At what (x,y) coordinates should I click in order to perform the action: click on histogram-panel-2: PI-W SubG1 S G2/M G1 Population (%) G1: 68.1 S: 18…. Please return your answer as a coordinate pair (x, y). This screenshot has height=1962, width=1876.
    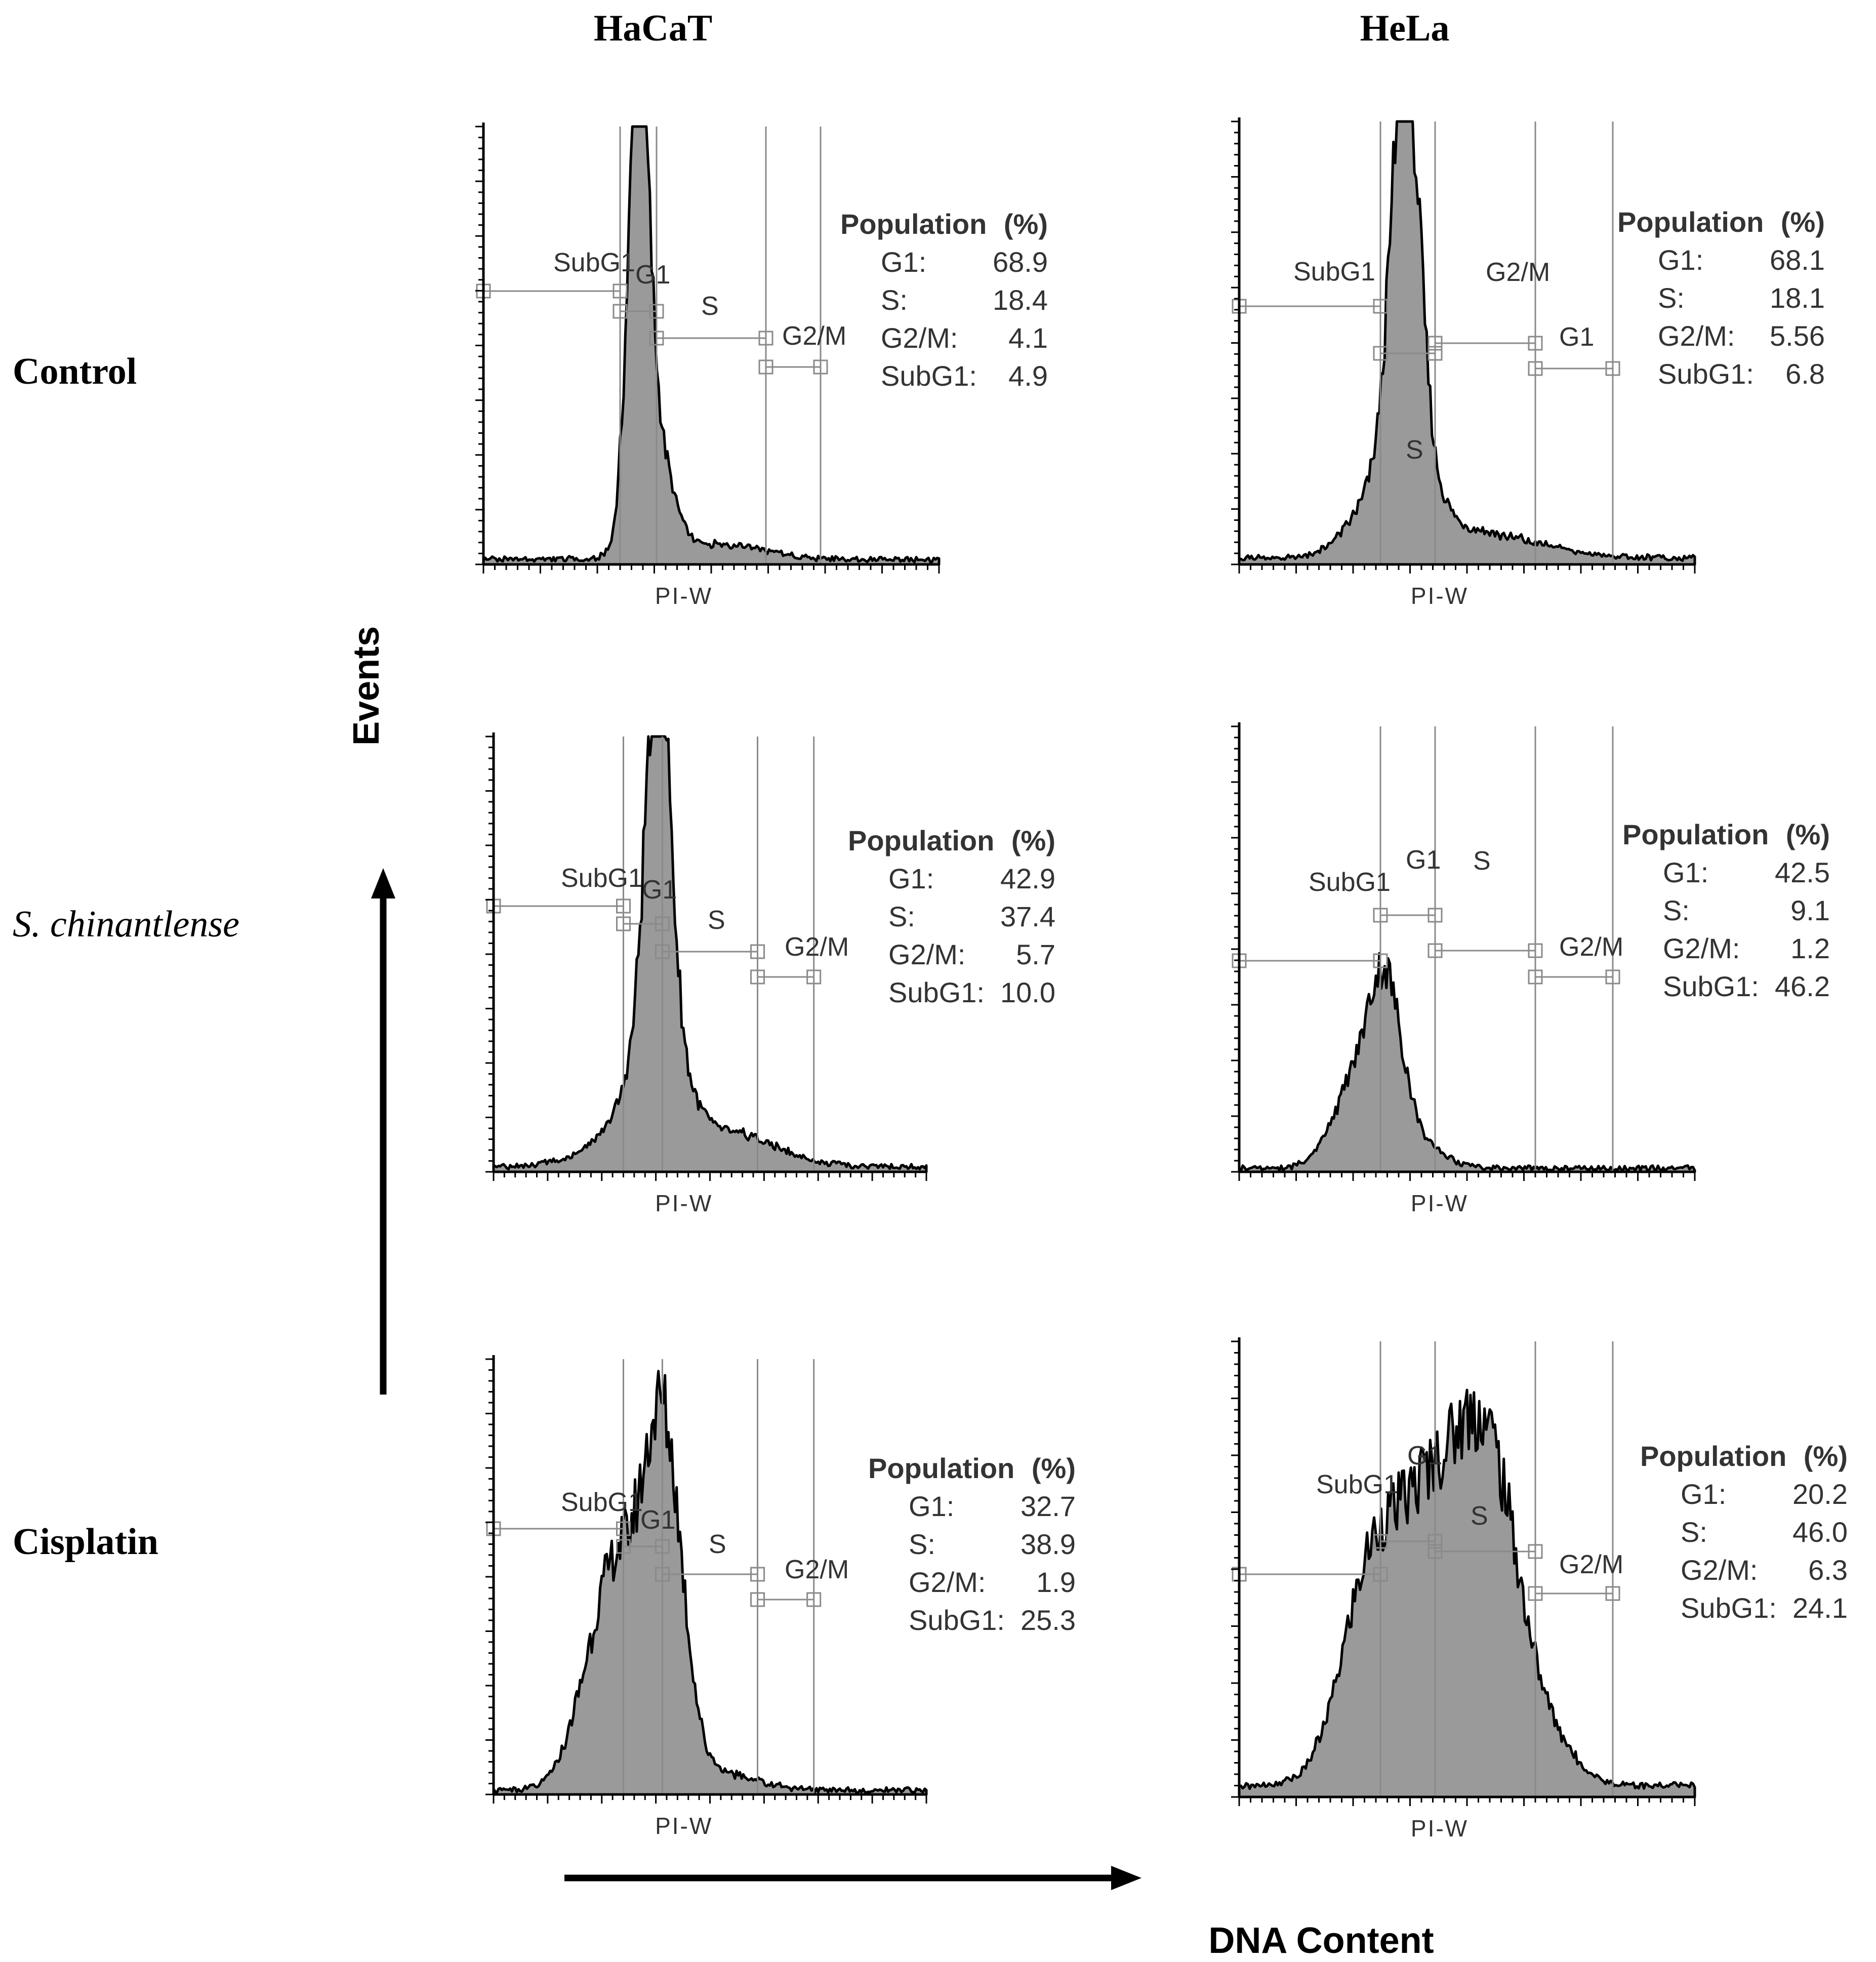
    Looking at the image, I should click on (1528, 363).